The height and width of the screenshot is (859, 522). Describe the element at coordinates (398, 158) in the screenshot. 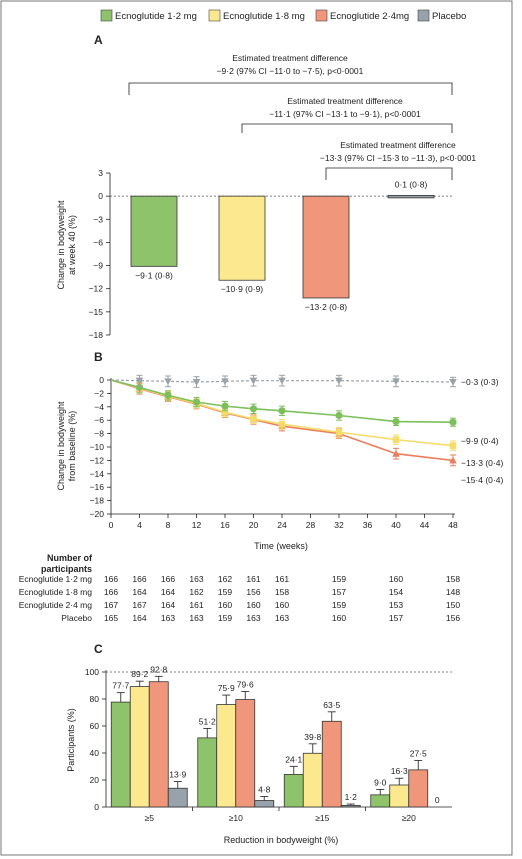

I see `bracket-3-stats: −13·3 (97% CI −15·3 to −11·3), p<0·0001` at that location.